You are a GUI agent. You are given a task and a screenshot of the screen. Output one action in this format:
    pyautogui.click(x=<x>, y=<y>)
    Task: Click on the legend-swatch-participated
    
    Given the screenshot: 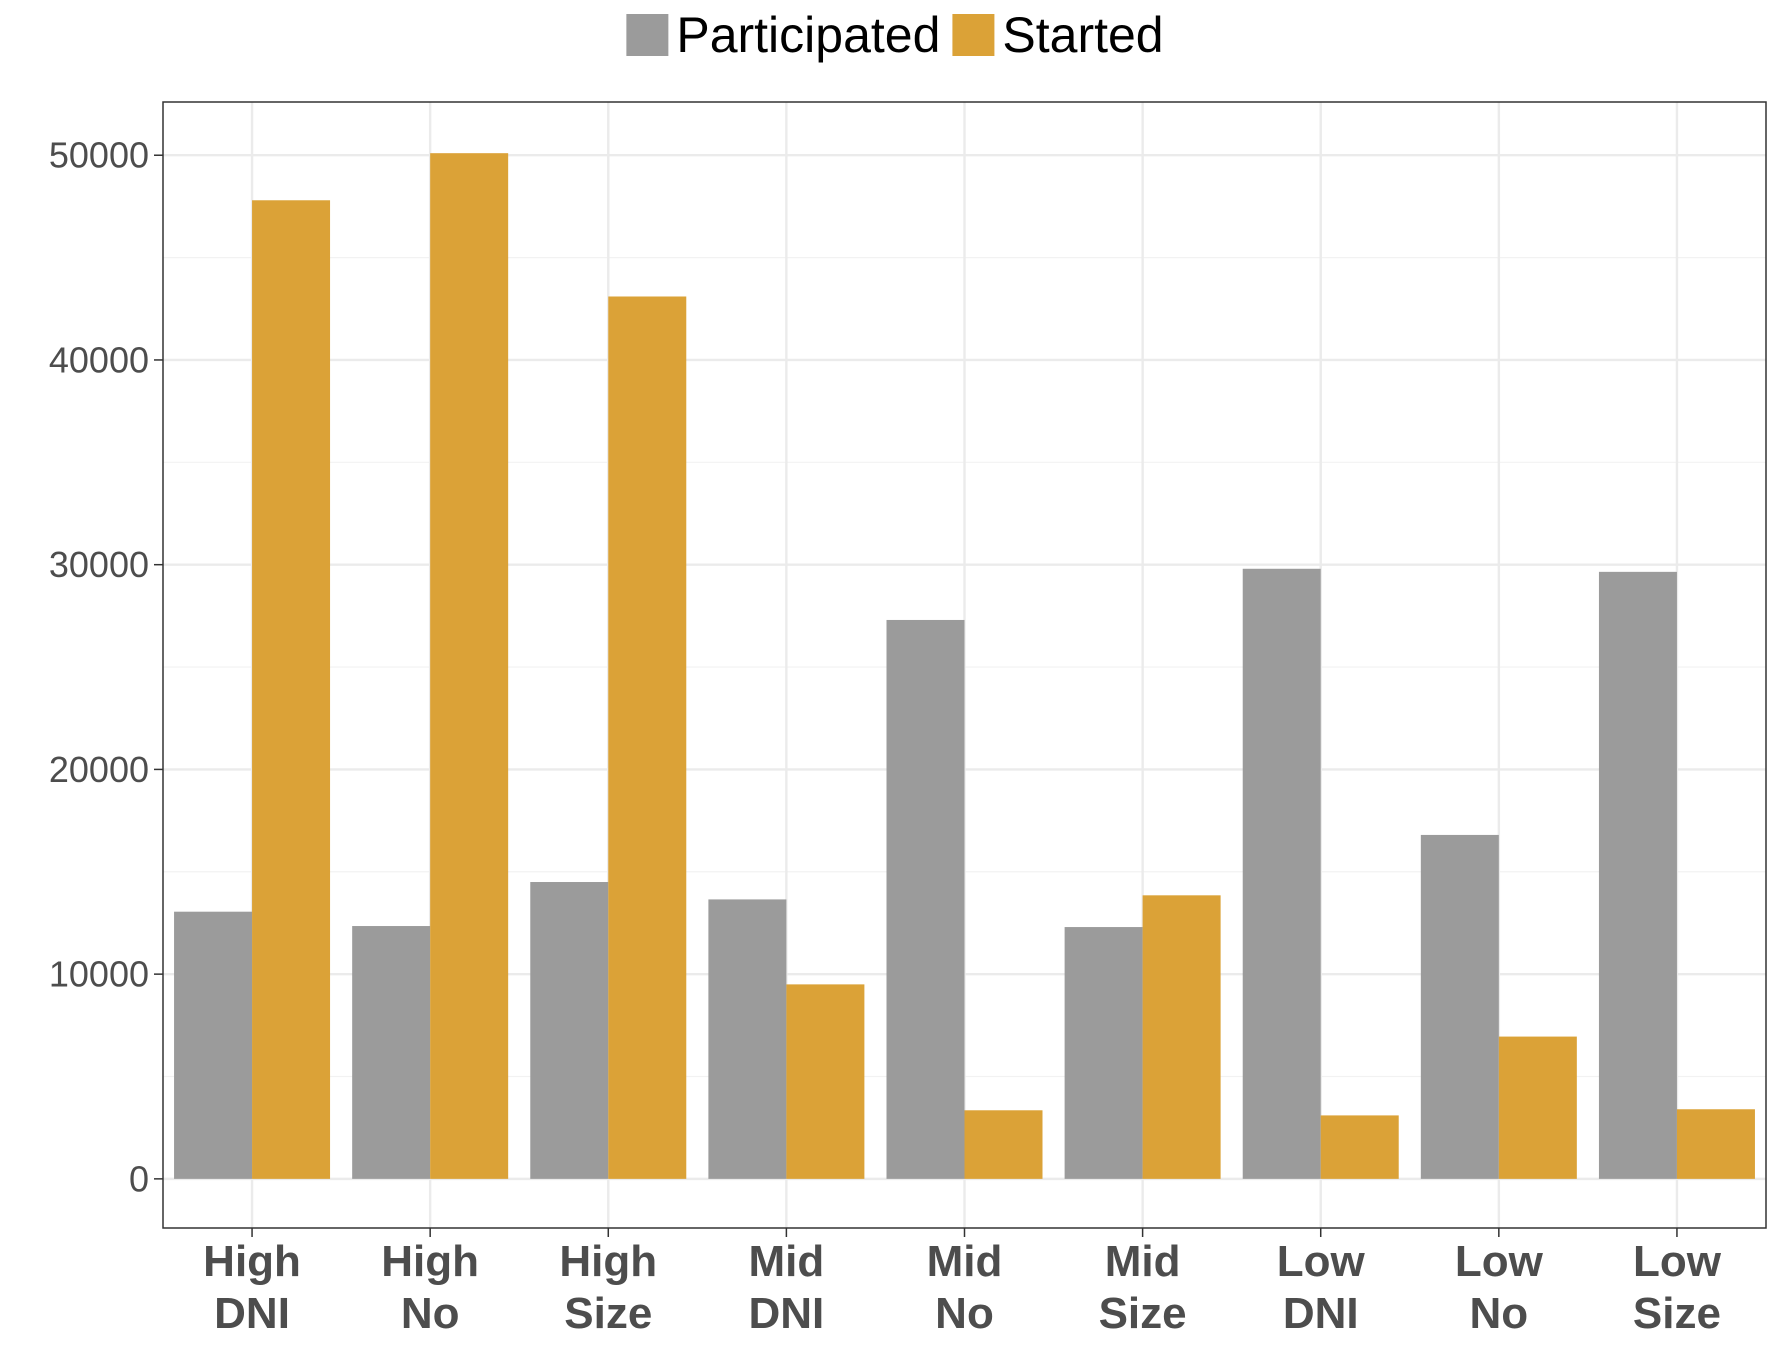 What is the action you would take?
    pyautogui.click(x=647, y=35)
    